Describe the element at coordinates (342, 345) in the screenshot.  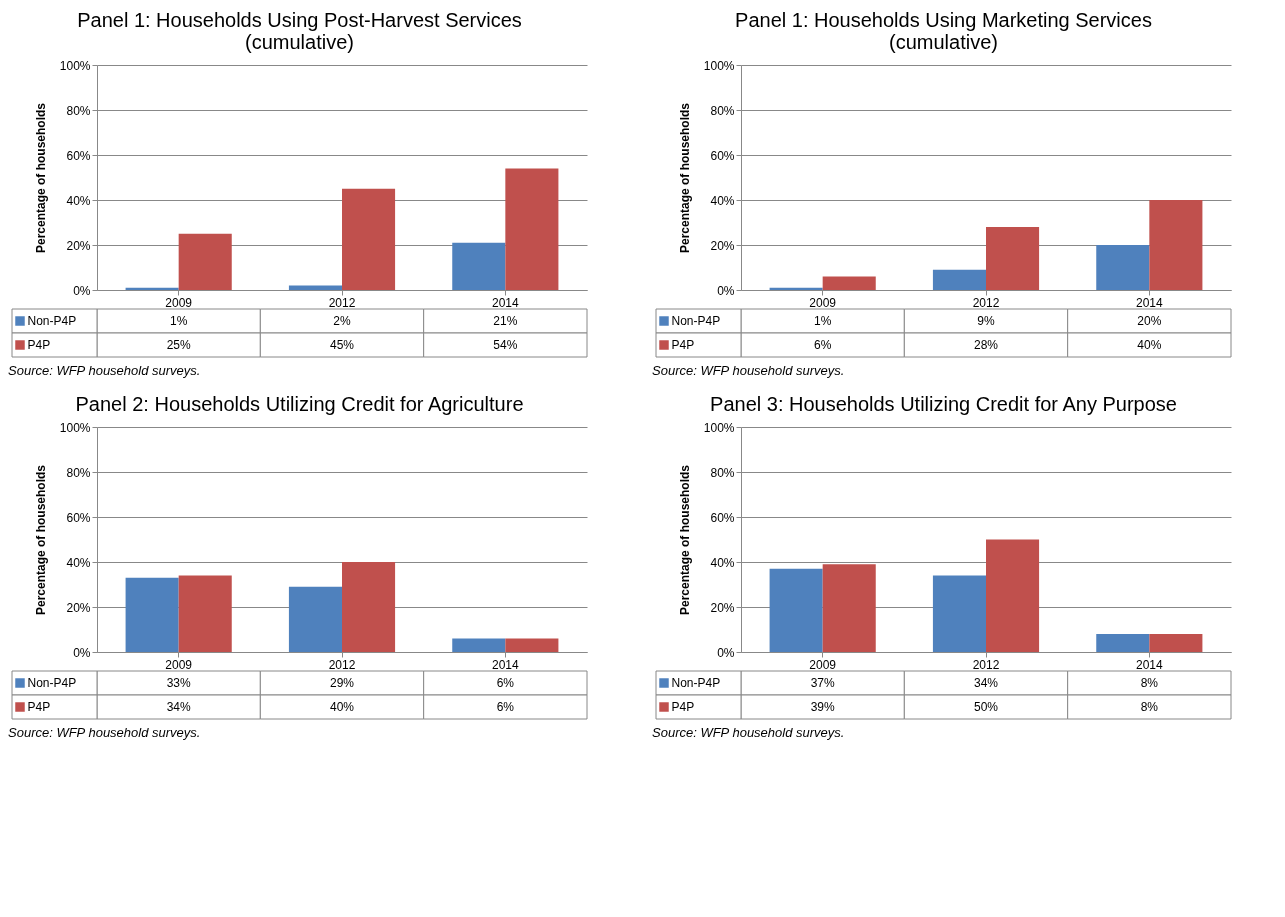
I see `data-label: 45%` at that location.